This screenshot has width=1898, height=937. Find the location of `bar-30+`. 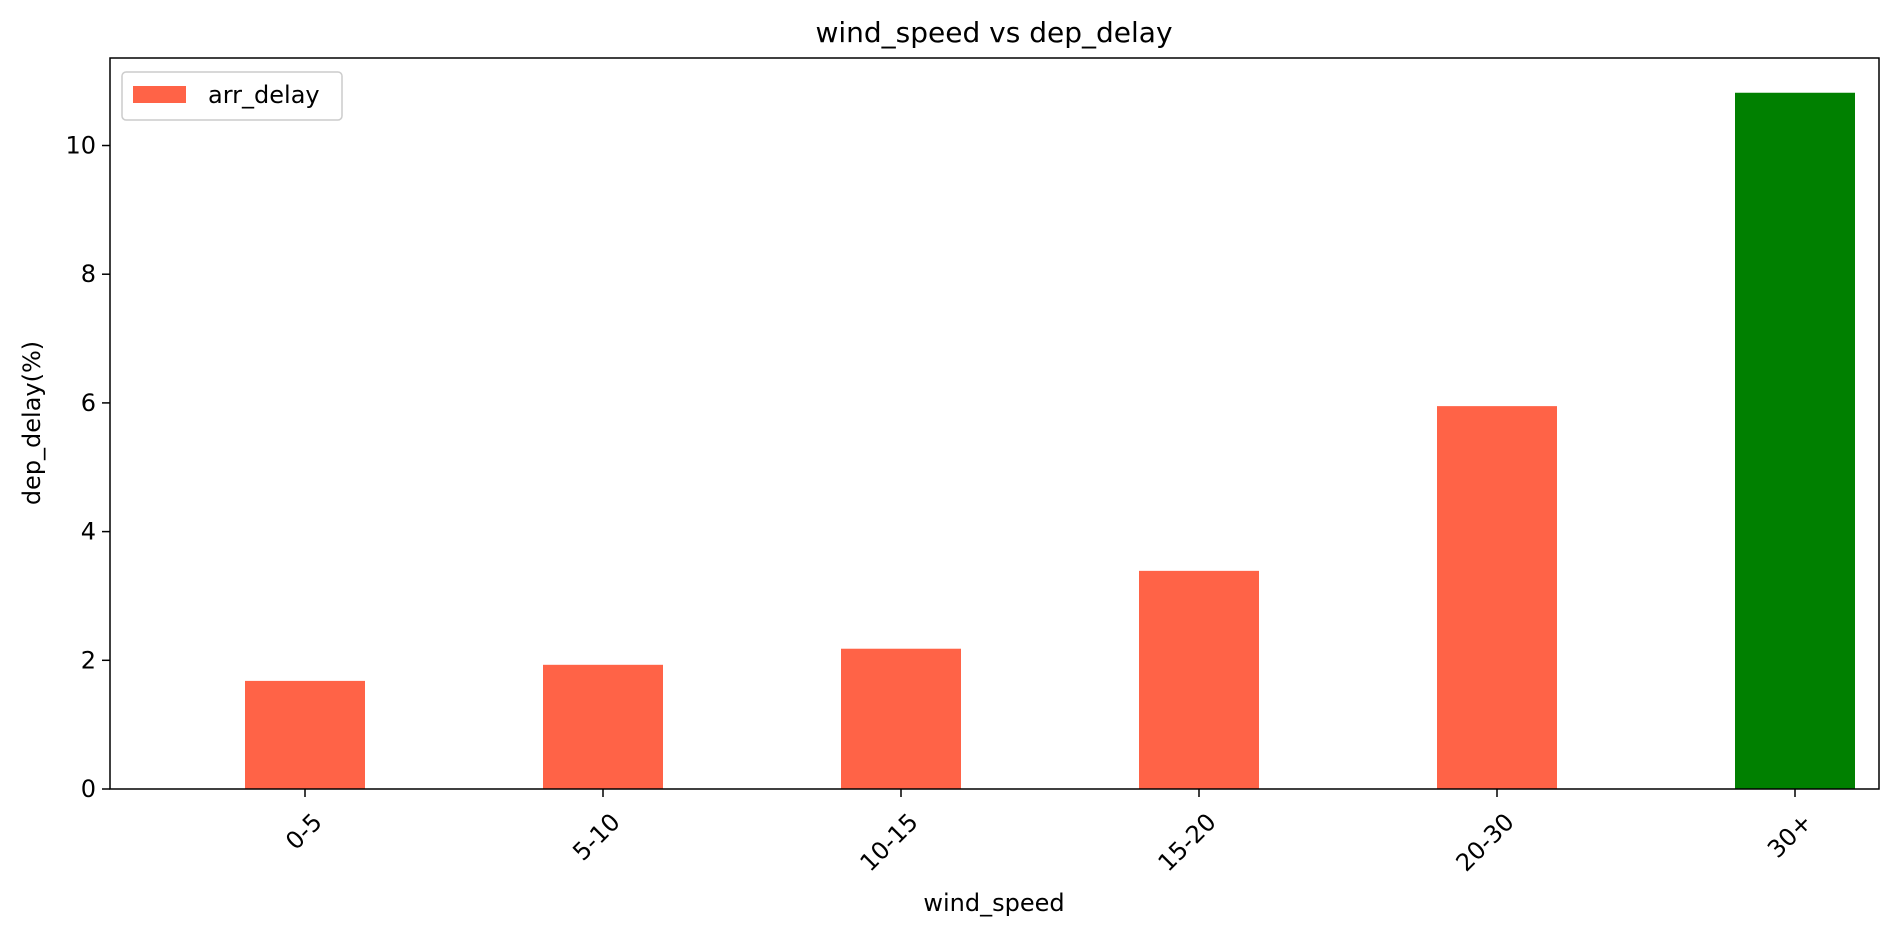

bar-30+ is located at coordinates (1795, 441).